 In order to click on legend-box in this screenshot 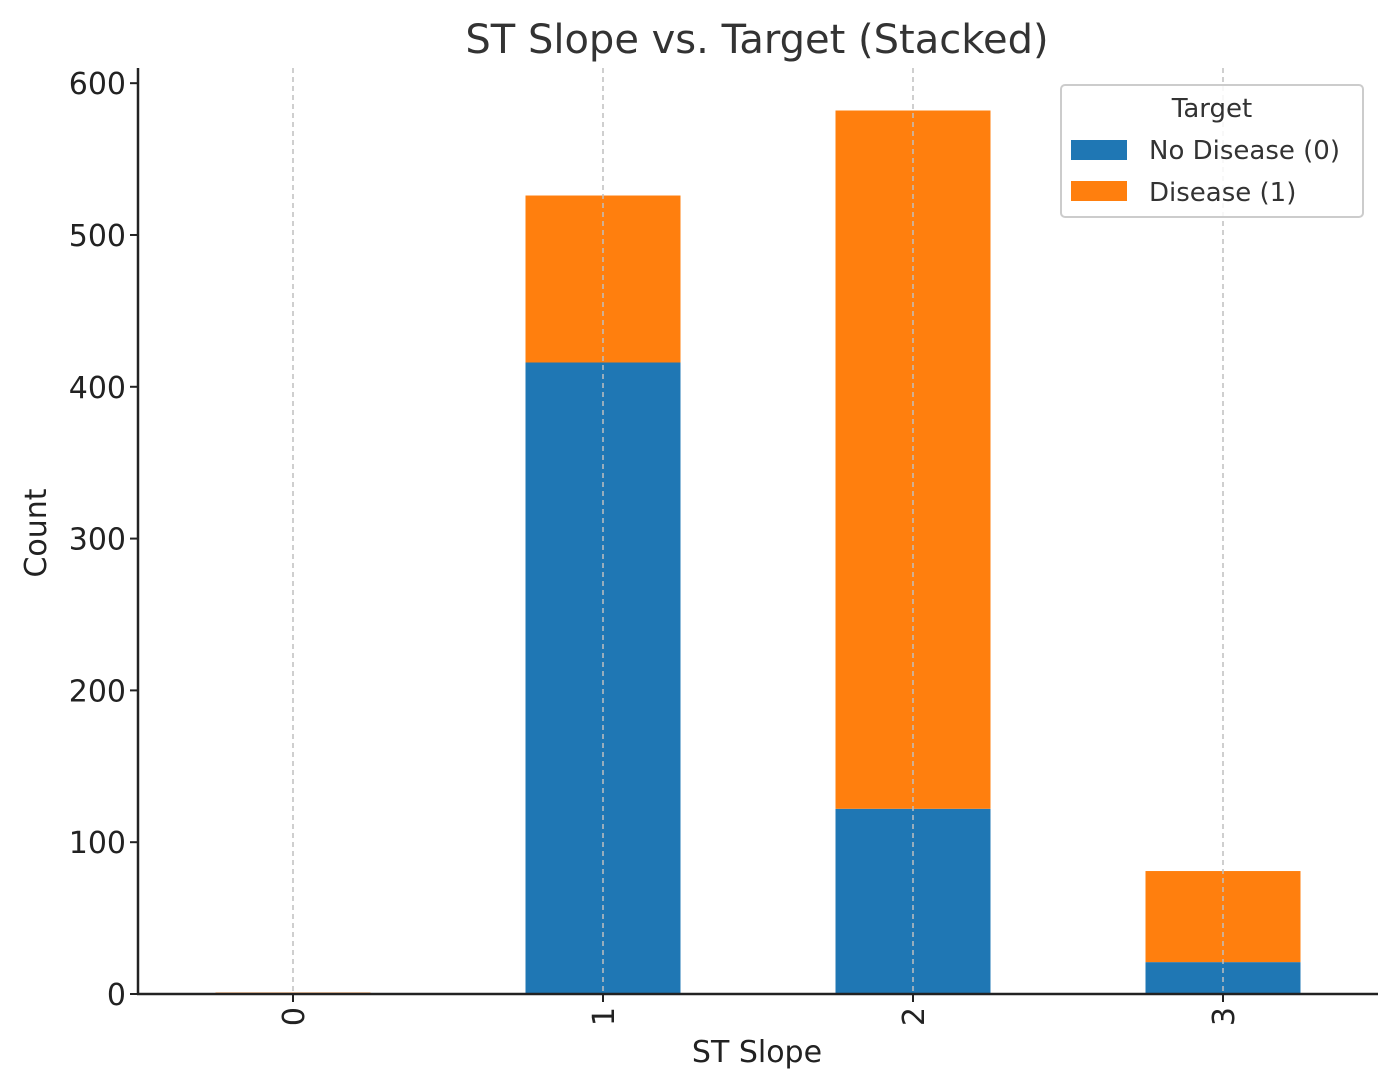, I will do `click(1212, 151)`.